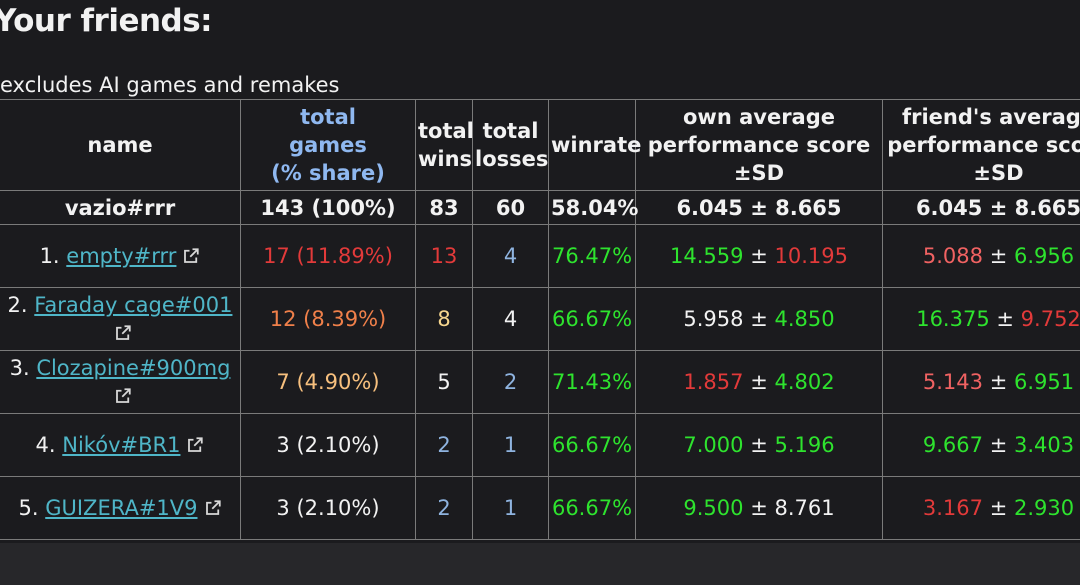 Image resolution: width=1080 pixels, height=585 pixels. Describe the element at coordinates (953, 319) in the screenshot. I see `score-mean: 16.375` at that location.